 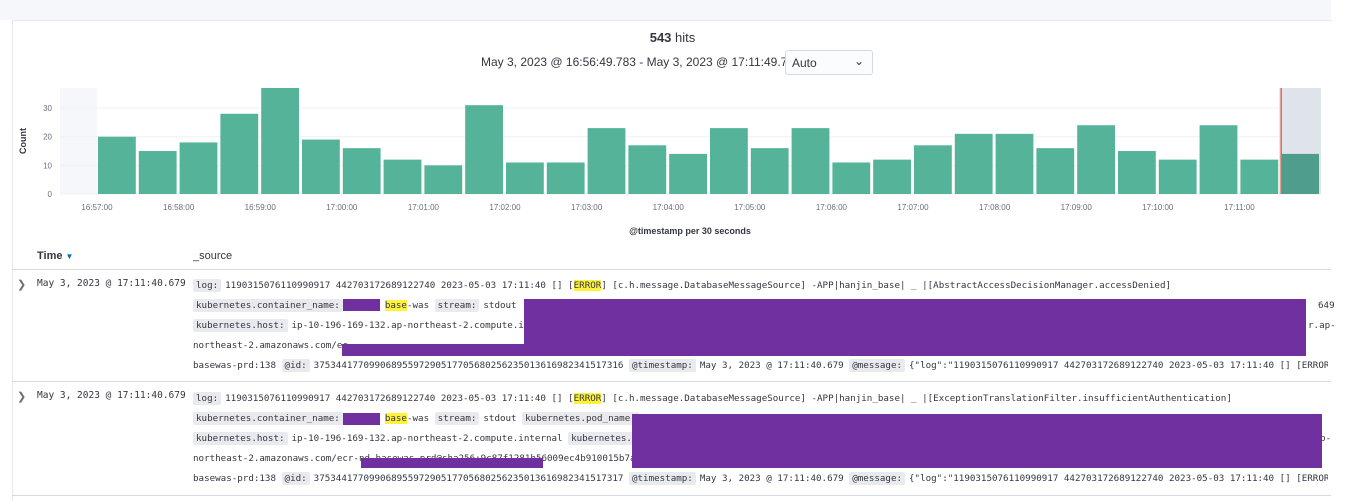 What do you see at coordinates (690, 231) in the screenshot?
I see `x-axis-label: @timestamp per 30 seconds` at bounding box center [690, 231].